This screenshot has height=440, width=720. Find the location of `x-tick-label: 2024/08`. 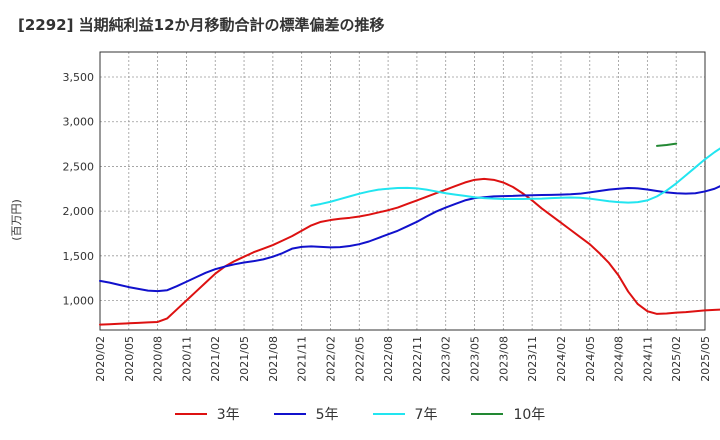

x-tick-label: 2024/08 is located at coordinates (619, 359).